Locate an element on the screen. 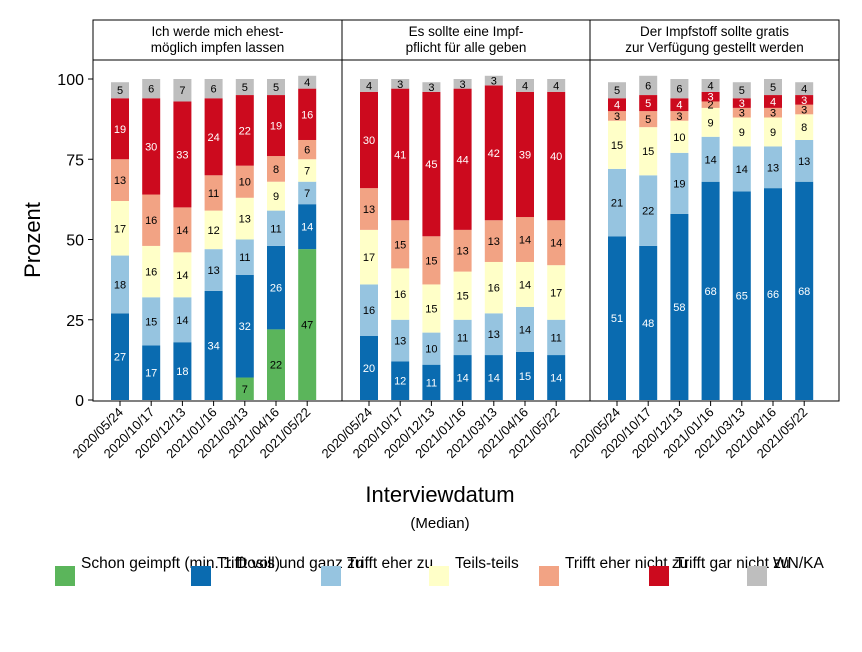 This screenshot has width=862, height=652. bar-segment-1-6-ehernicht is located at coordinates (556, 243).